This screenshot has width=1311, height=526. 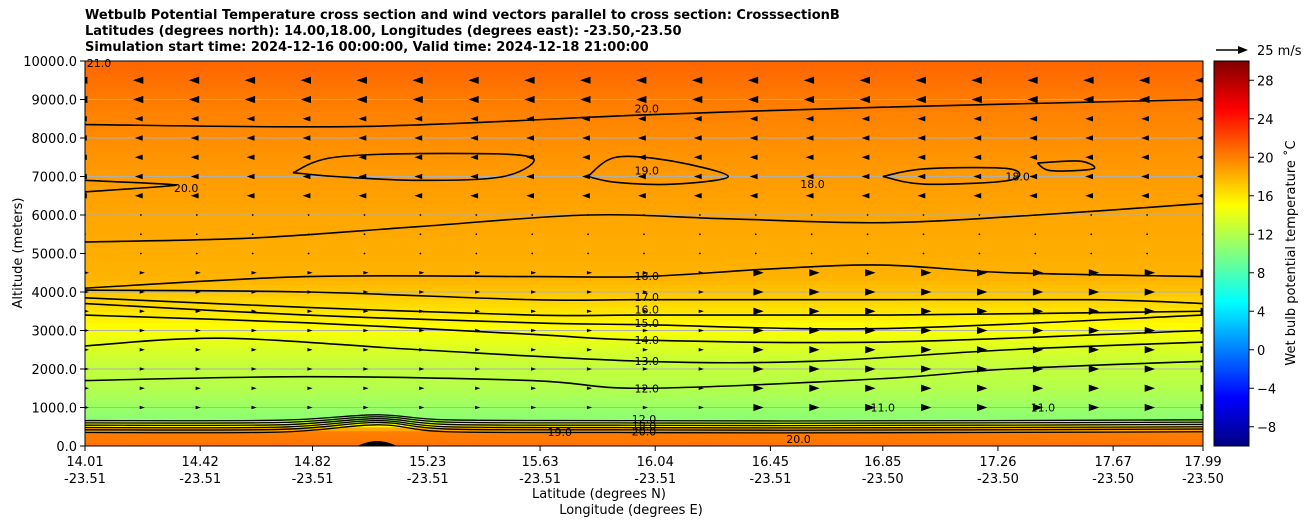 What do you see at coordinates (647, 323) in the screenshot?
I see `contour-label: 15.0` at bounding box center [647, 323].